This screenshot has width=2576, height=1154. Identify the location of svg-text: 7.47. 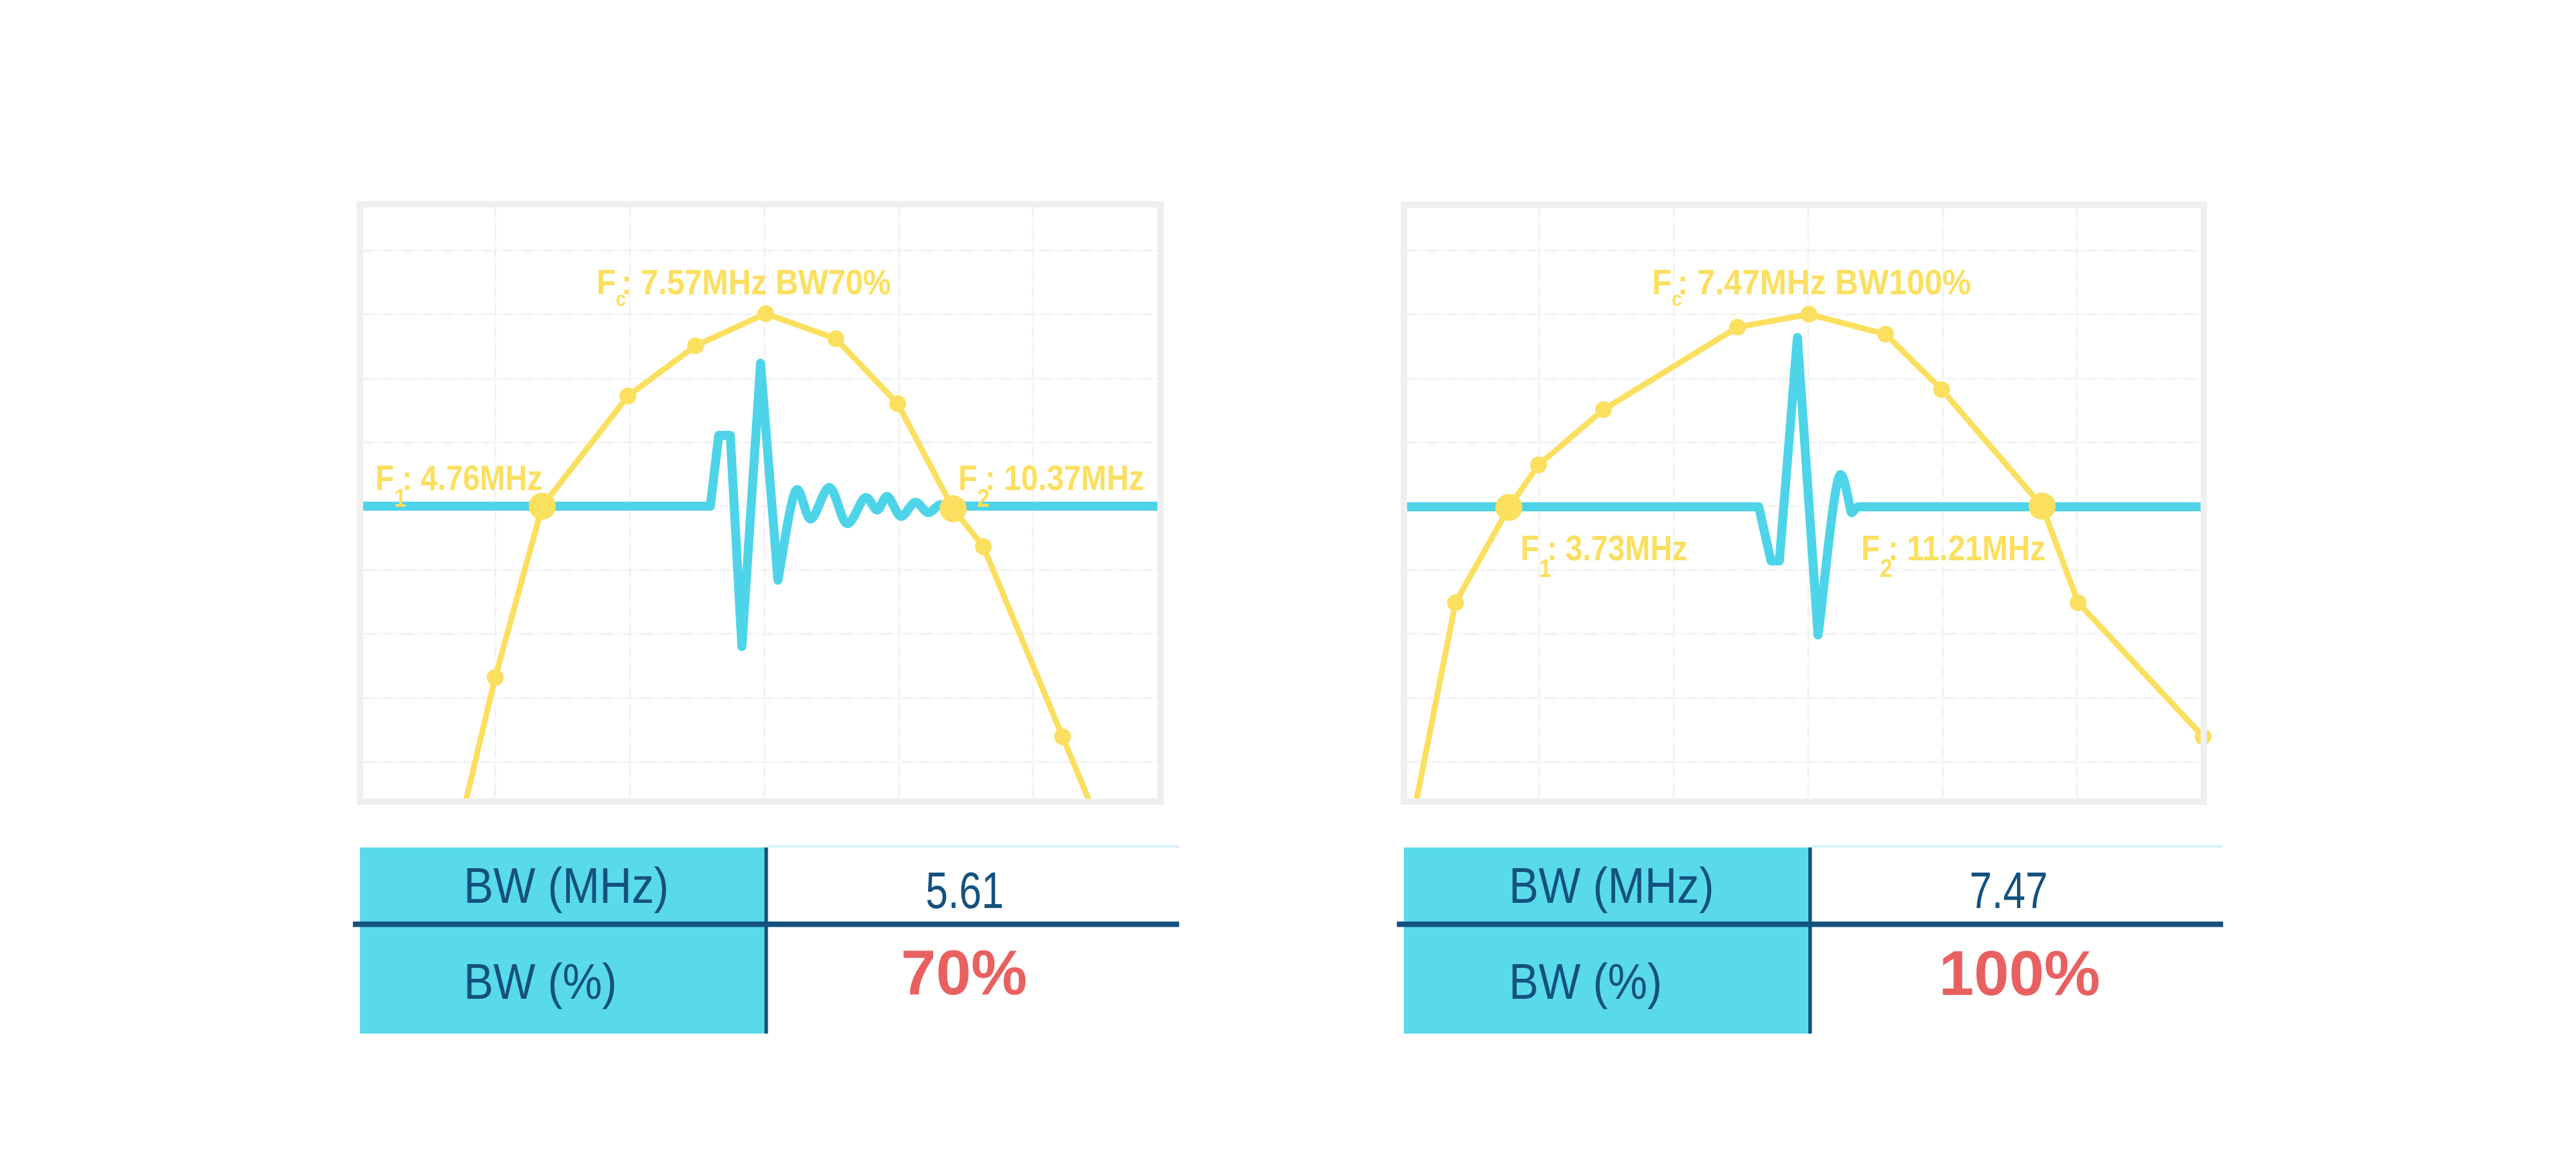
(2008, 891).